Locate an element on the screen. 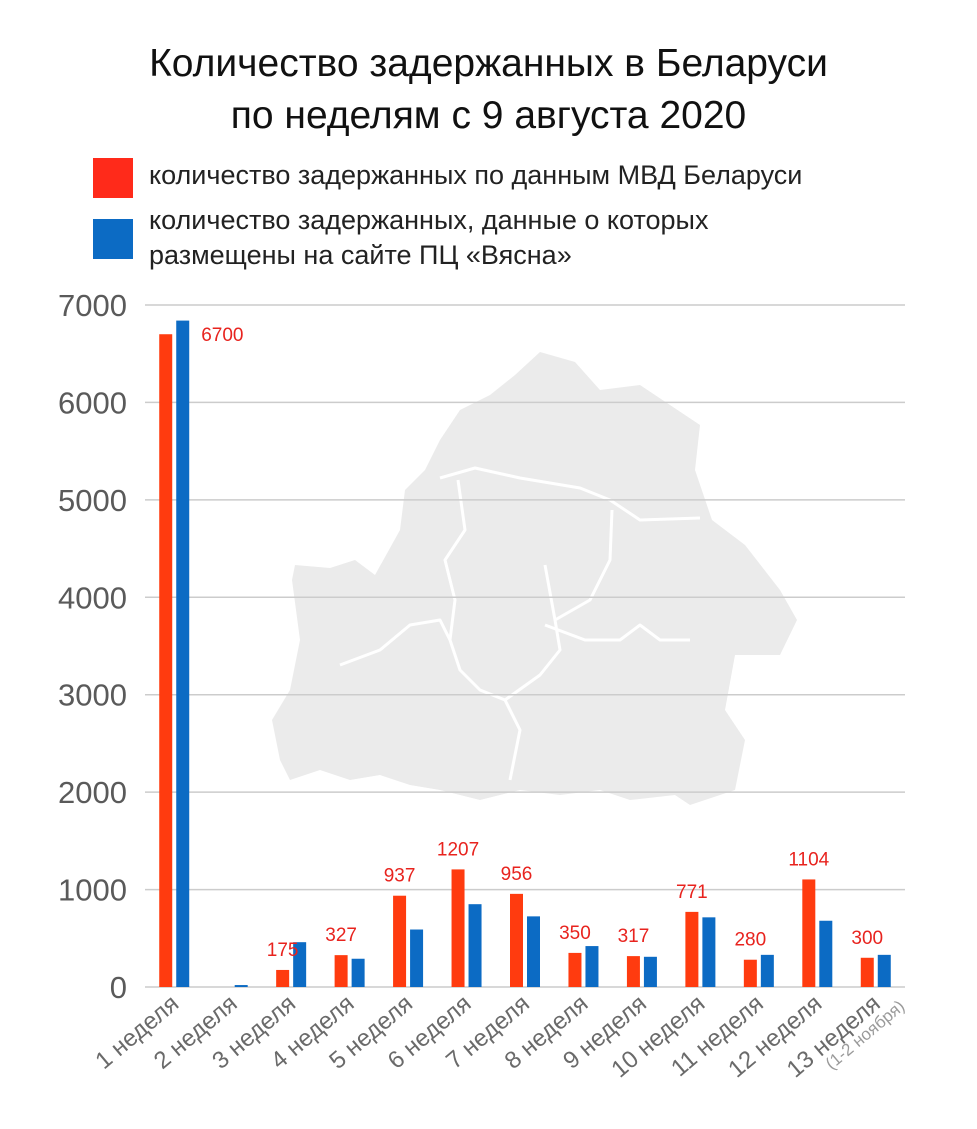  data-label-week-9: 317 is located at coordinates (634, 936).